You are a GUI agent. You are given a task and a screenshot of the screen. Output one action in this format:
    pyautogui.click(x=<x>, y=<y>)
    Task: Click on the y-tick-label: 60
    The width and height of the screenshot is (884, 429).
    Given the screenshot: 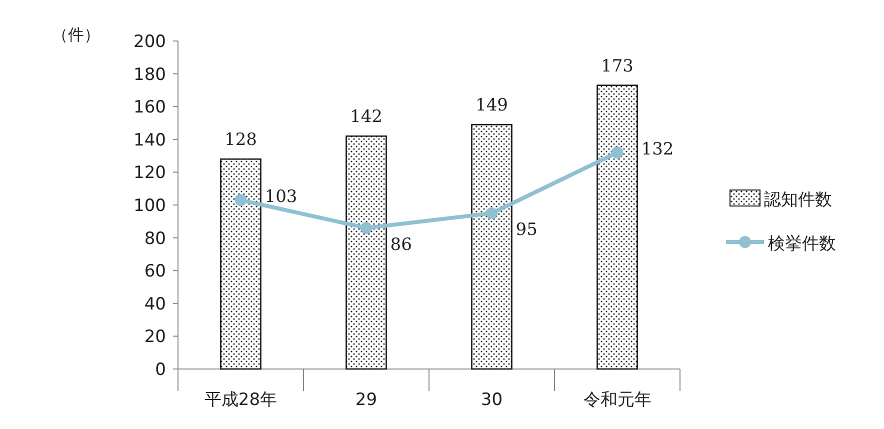 What is the action you would take?
    pyautogui.click(x=155, y=272)
    